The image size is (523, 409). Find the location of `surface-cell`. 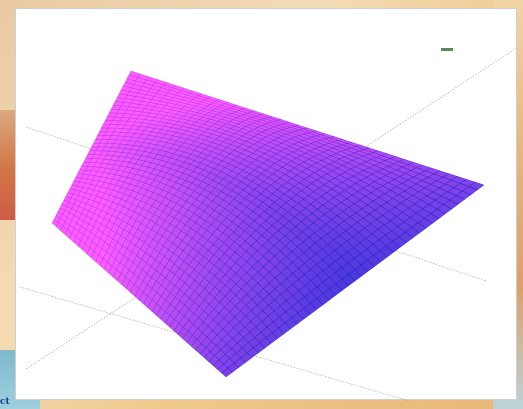

surface-cell is located at coordinates (476, 185).